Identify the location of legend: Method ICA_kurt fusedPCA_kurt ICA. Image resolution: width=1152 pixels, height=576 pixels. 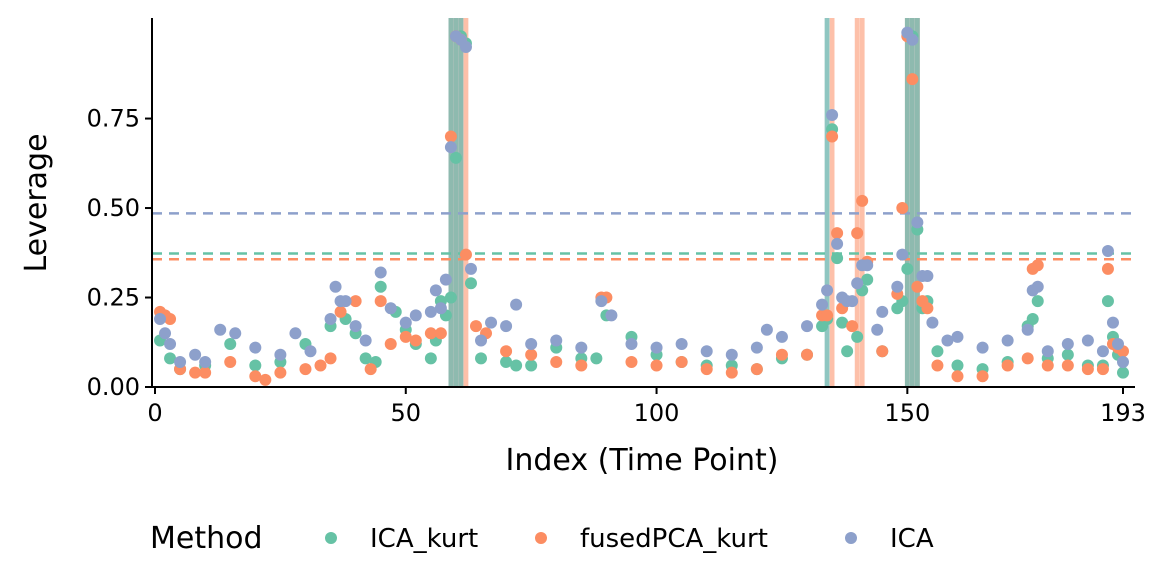
(542, 538).